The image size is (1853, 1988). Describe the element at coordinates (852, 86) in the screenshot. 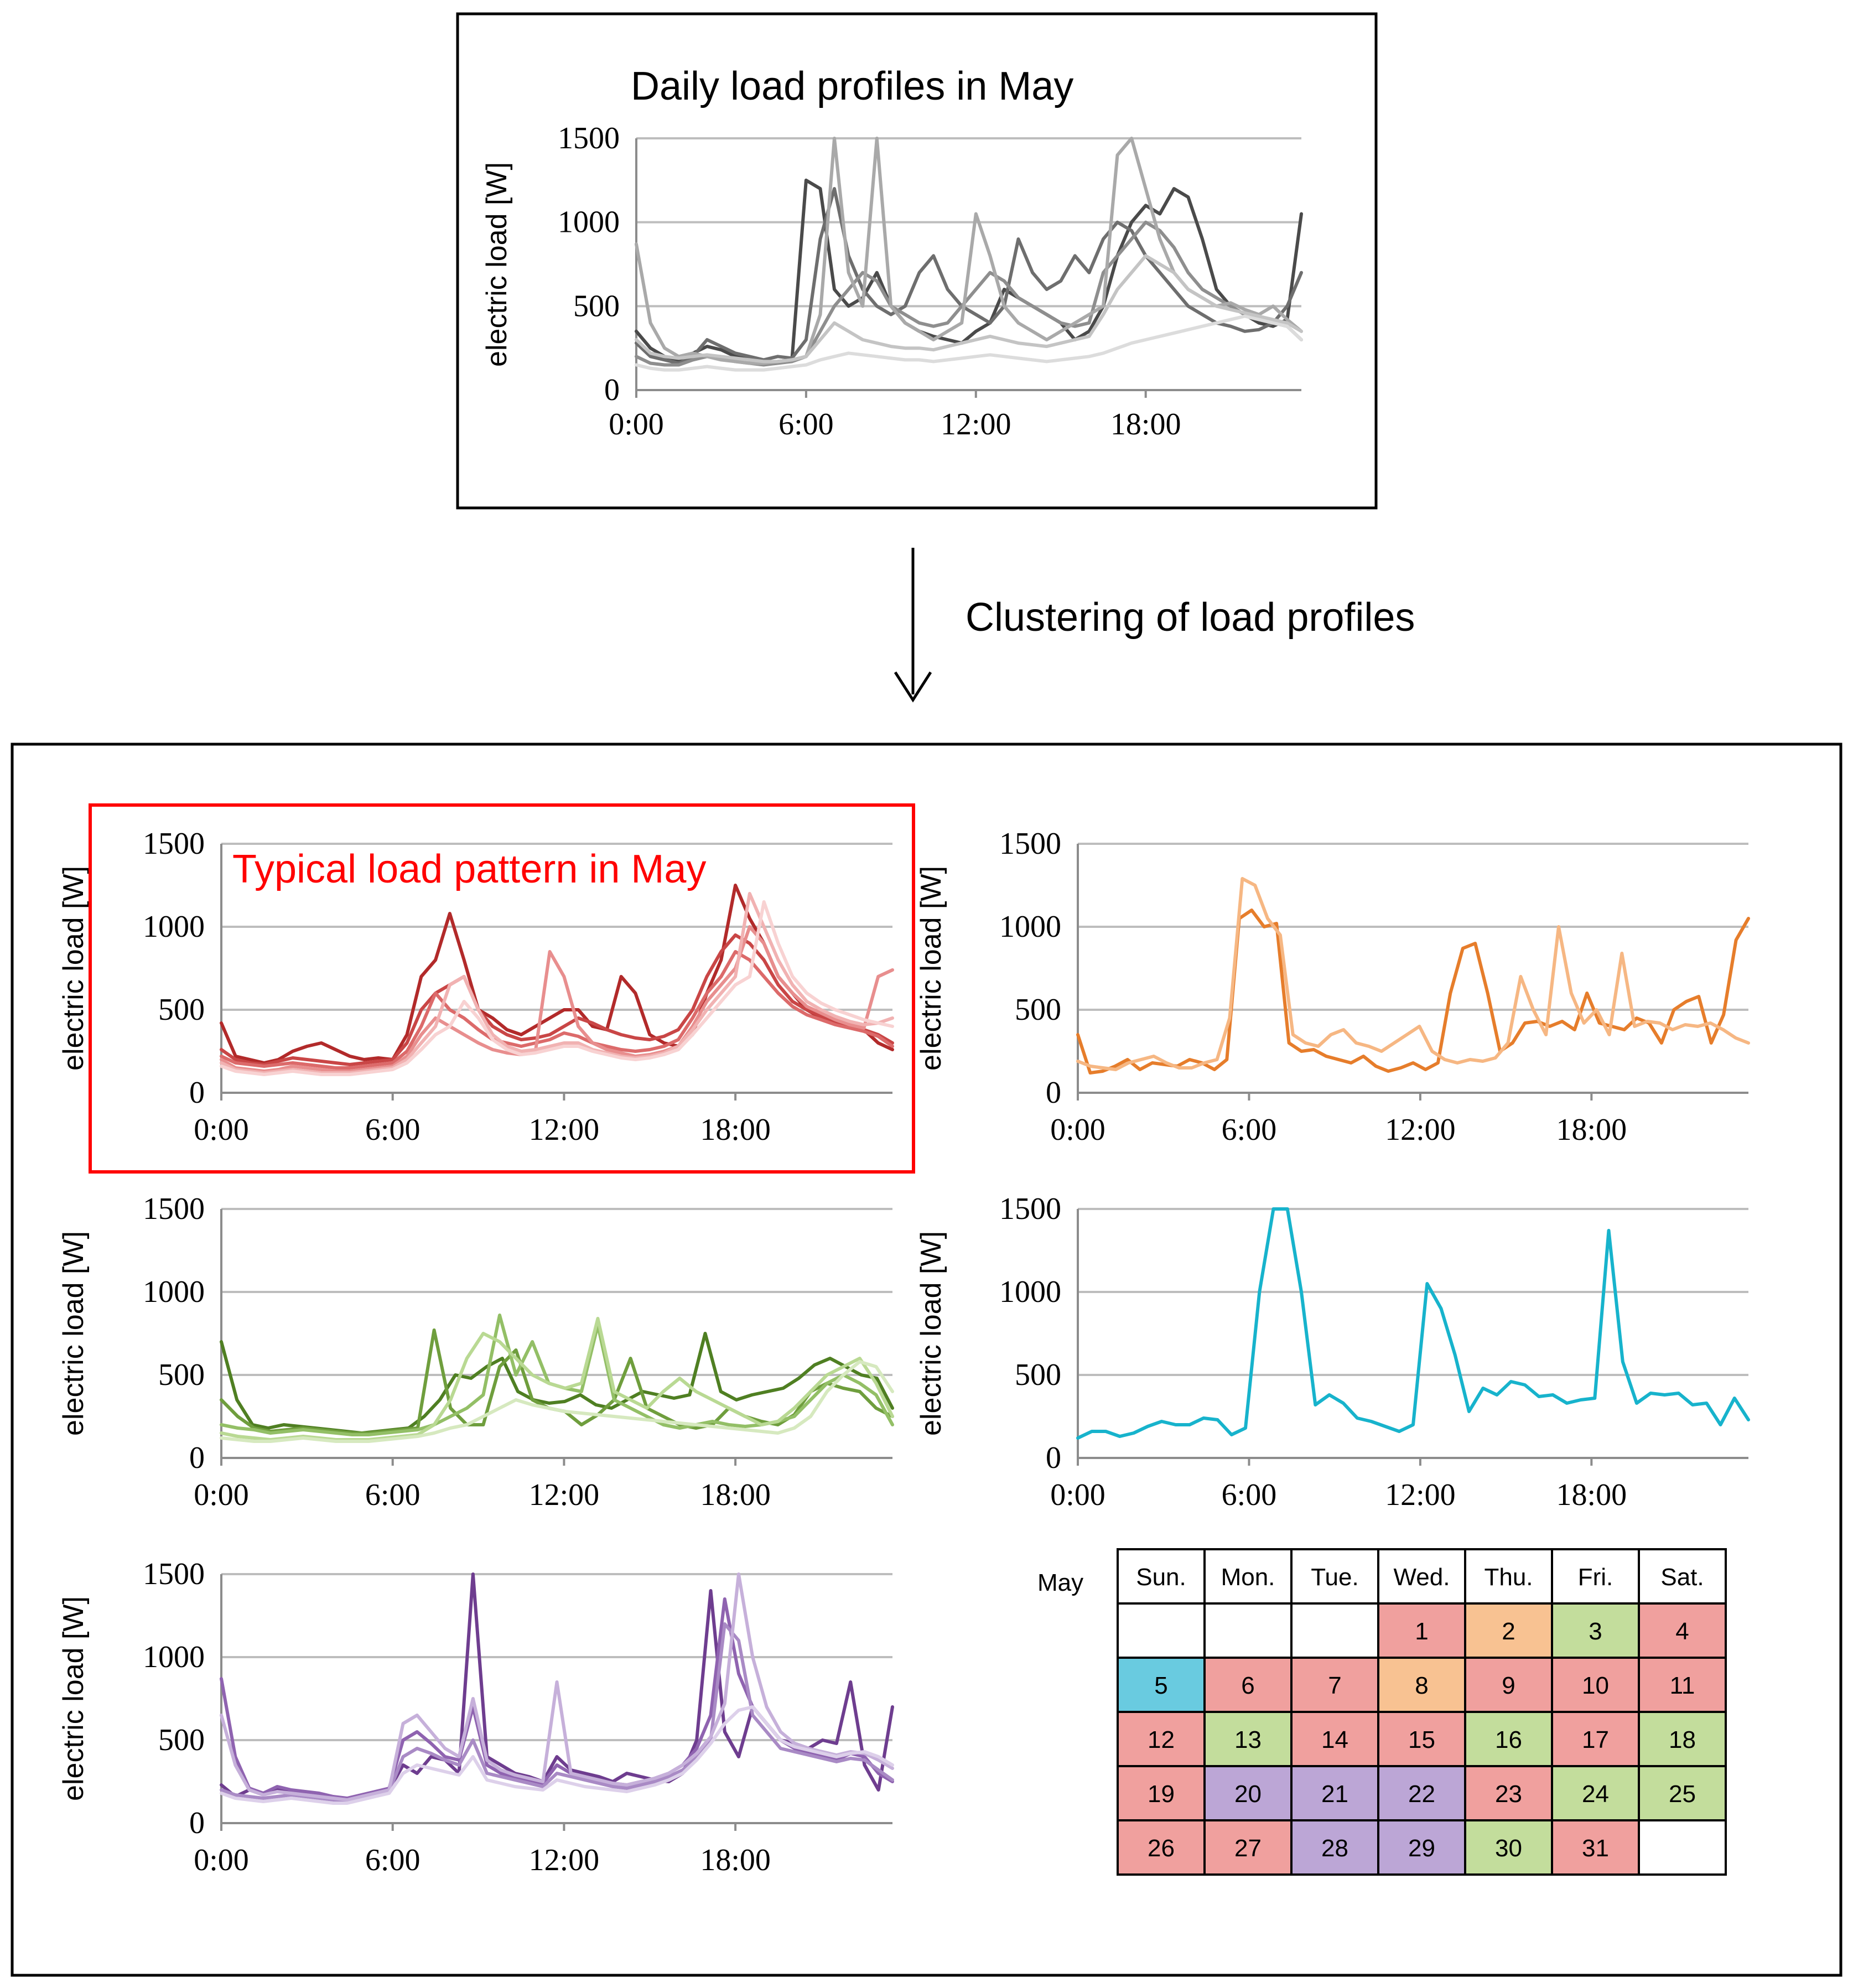

I see `top-panel-title: Daily load profiles in May` at that location.